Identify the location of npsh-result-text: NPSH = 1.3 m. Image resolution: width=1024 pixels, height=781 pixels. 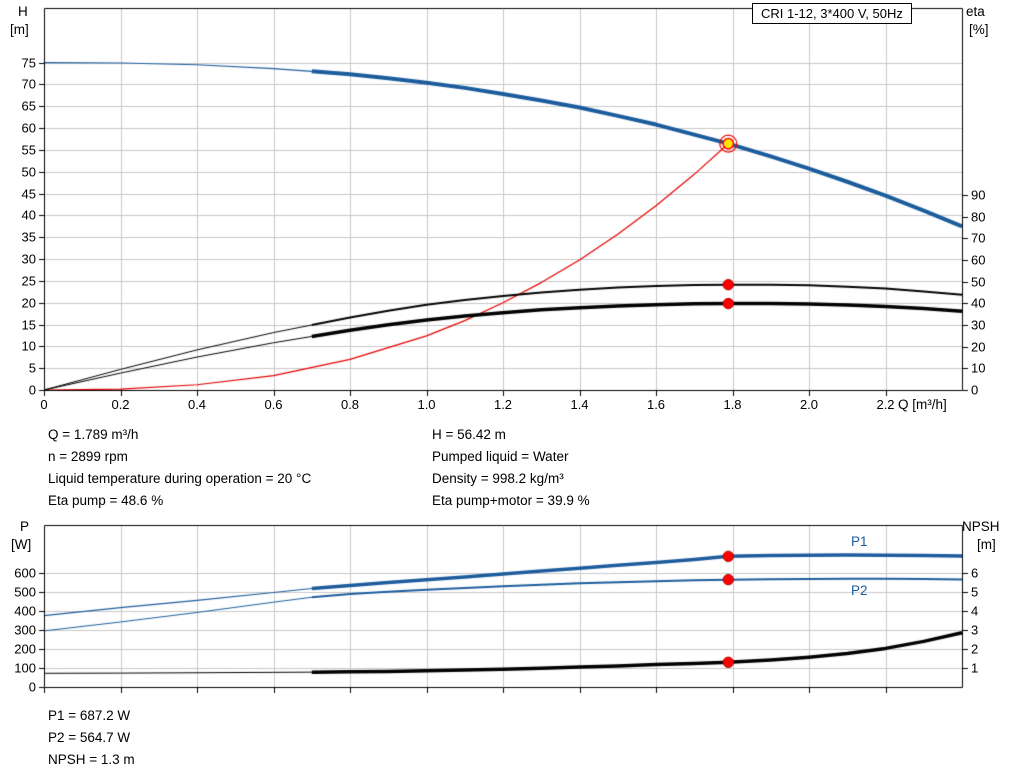
(91, 759).